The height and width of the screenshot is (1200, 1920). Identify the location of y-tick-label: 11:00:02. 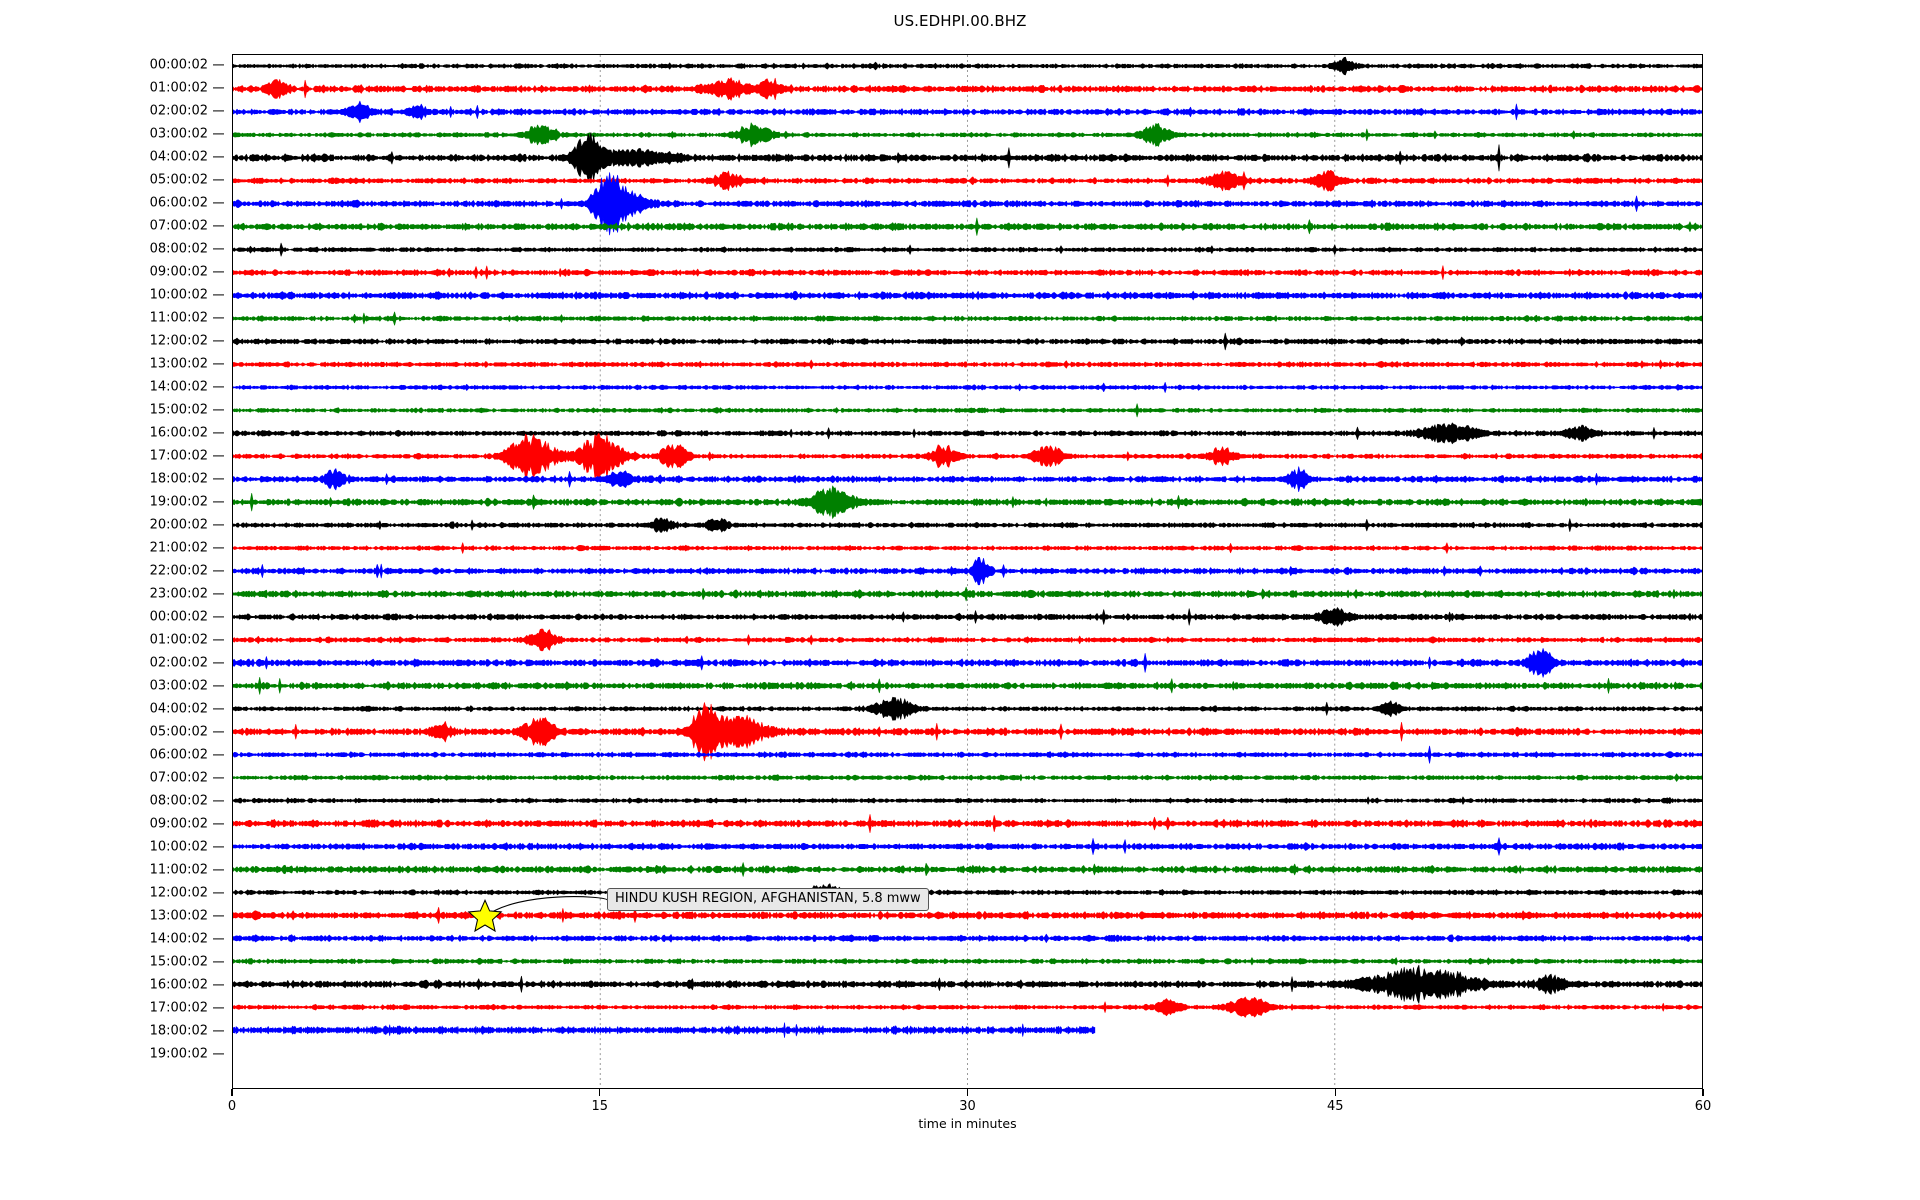
(178, 318).